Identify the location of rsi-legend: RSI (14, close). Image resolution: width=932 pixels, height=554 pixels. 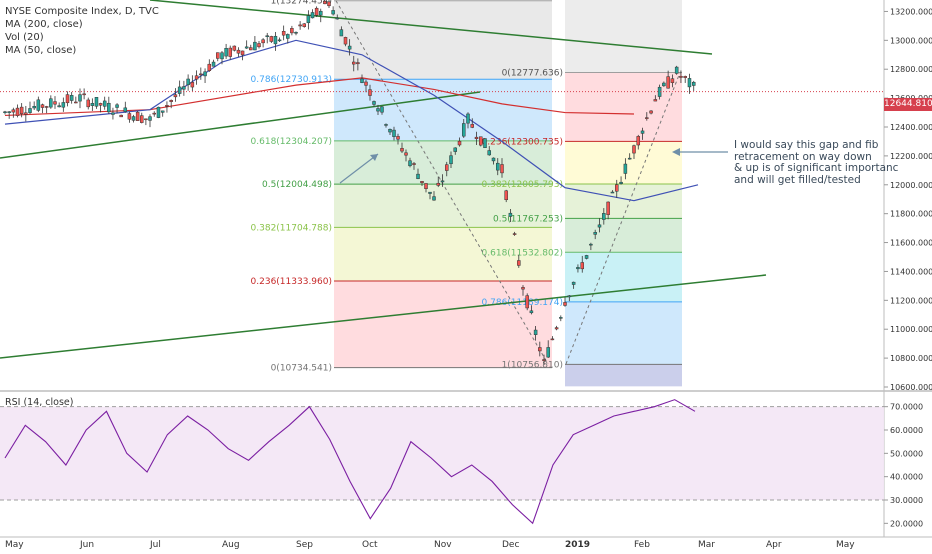
(39, 402).